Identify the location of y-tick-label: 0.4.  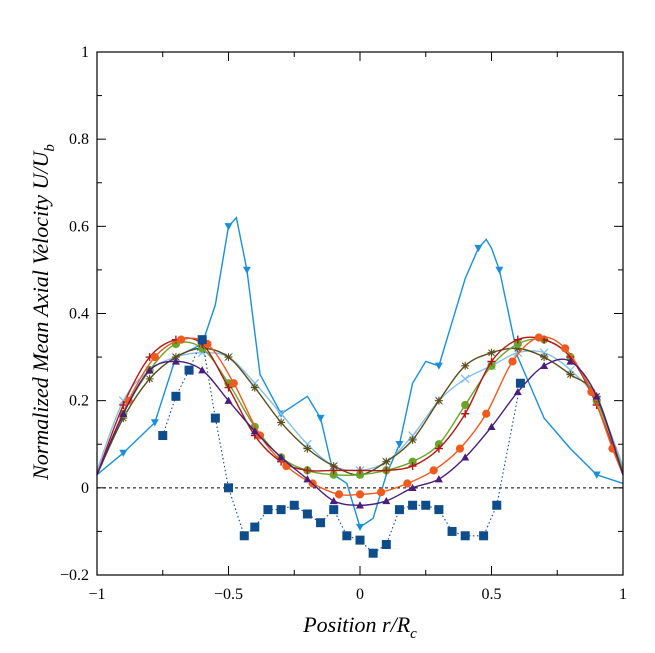
(79, 314).